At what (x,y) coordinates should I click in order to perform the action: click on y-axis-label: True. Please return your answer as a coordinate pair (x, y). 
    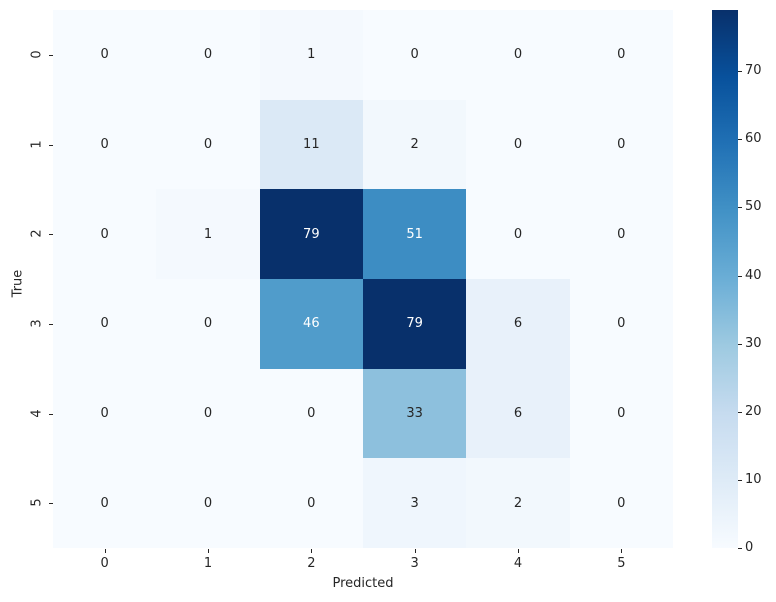
    Looking at the image, I should click on (18, 283).